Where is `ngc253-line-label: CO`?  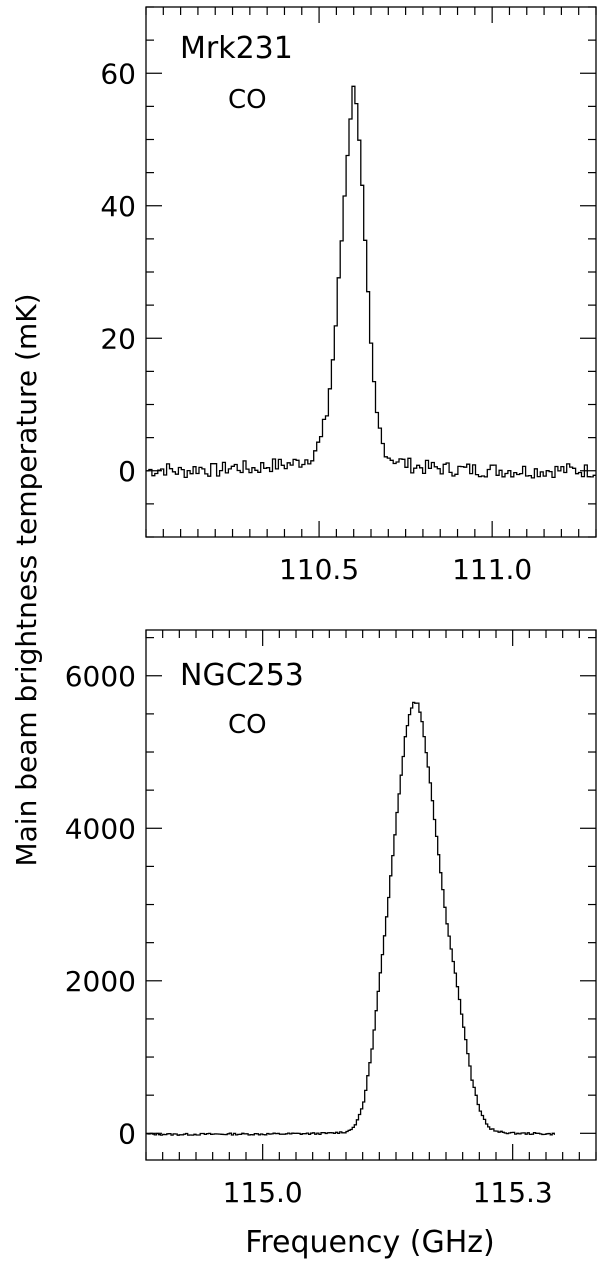
ngc253-line-label: CO is located at coordinates (247, 725).